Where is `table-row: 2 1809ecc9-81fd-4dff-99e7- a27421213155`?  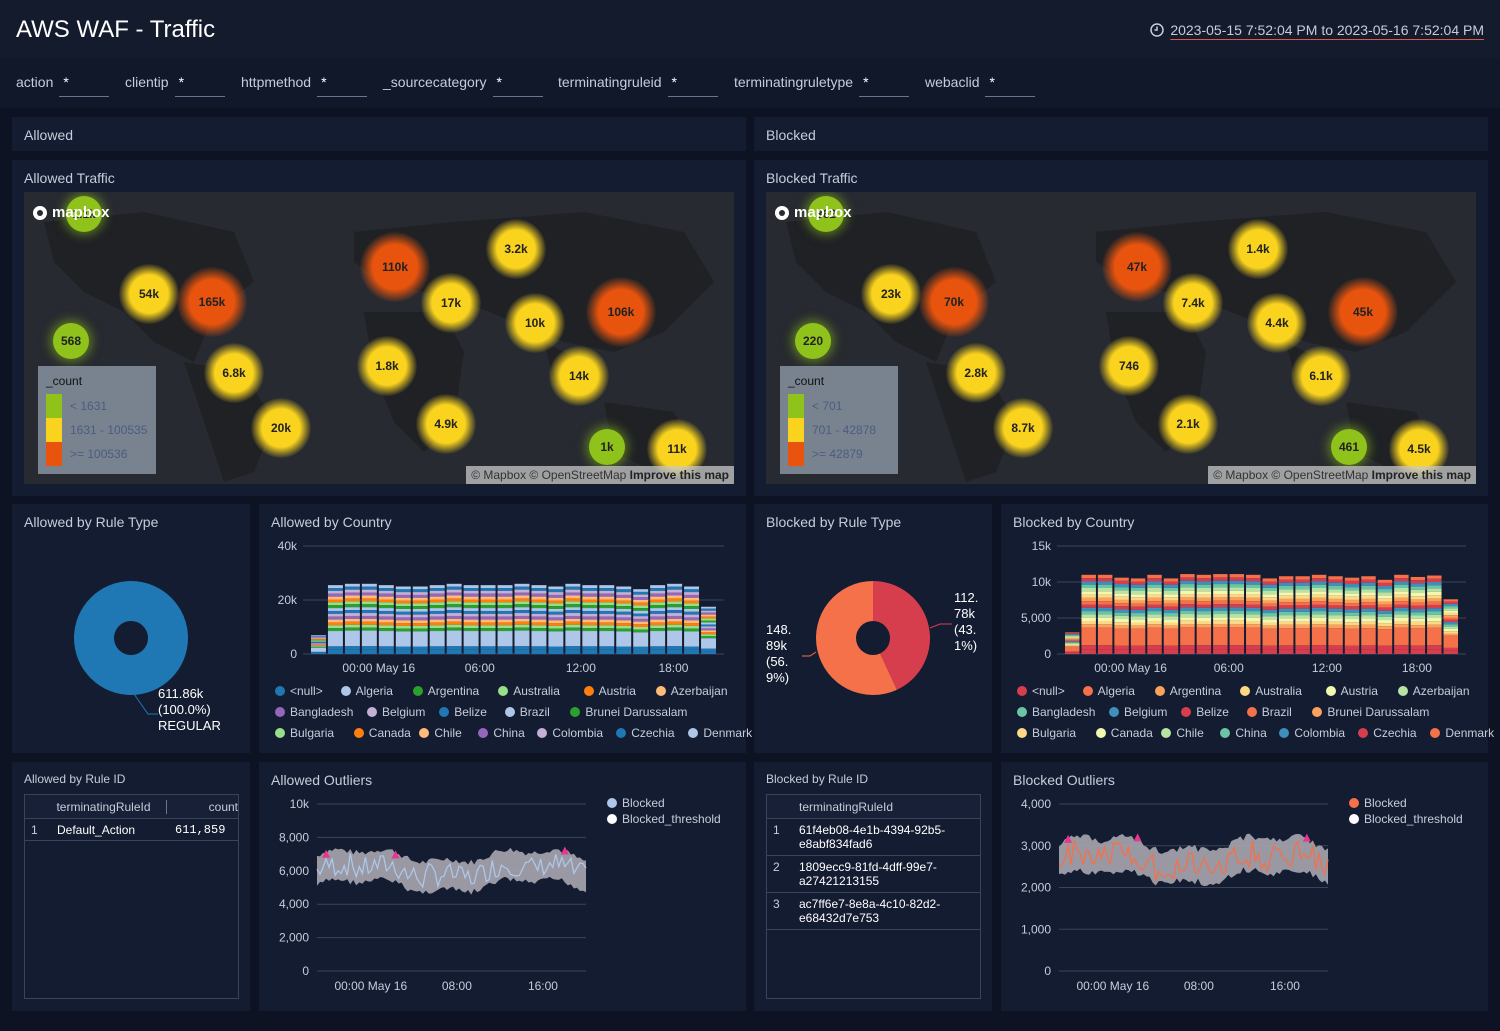
table-row: 2 1809ecc9-81fd-4dff-99e7- a27421213155 is located at coordinates (873, 874).